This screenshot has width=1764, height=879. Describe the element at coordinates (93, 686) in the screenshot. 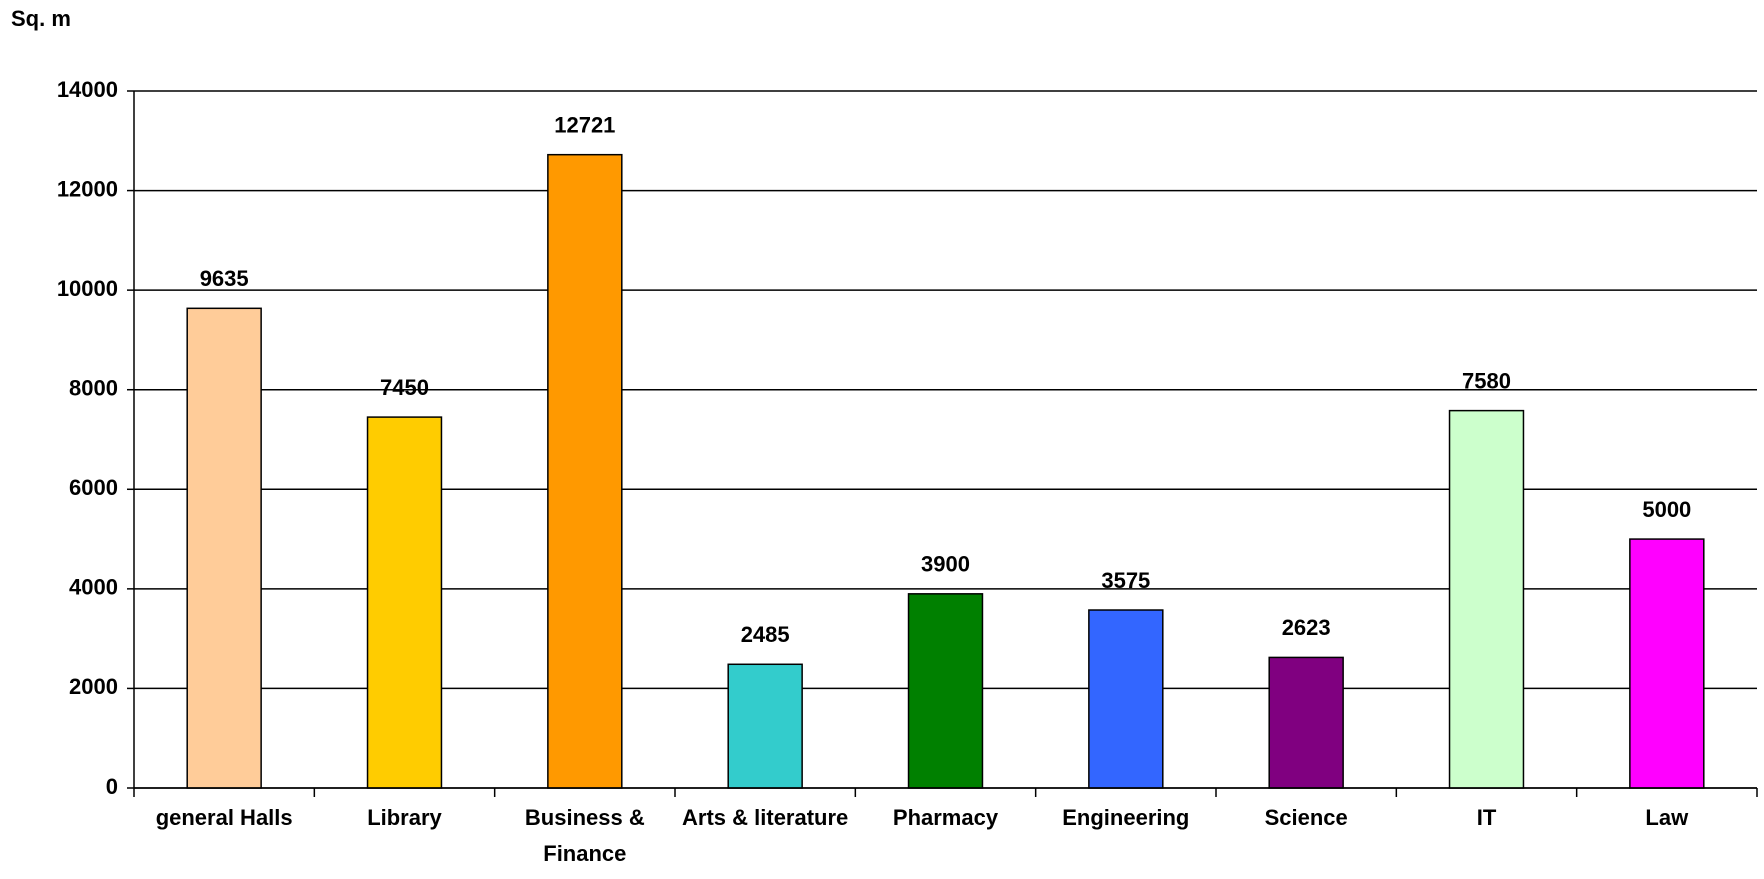

I see `y-tick-label: 2000` at that location.